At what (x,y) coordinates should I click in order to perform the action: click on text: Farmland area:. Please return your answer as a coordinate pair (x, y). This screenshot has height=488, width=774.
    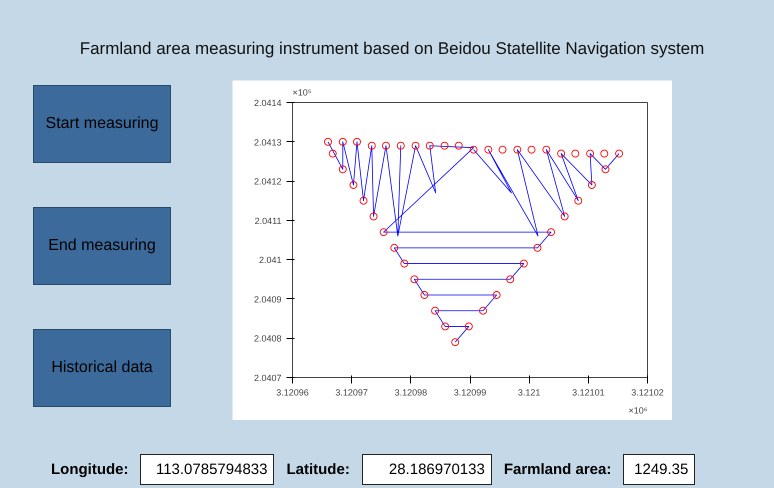
    Looking at the image, I should click on (558, 470).